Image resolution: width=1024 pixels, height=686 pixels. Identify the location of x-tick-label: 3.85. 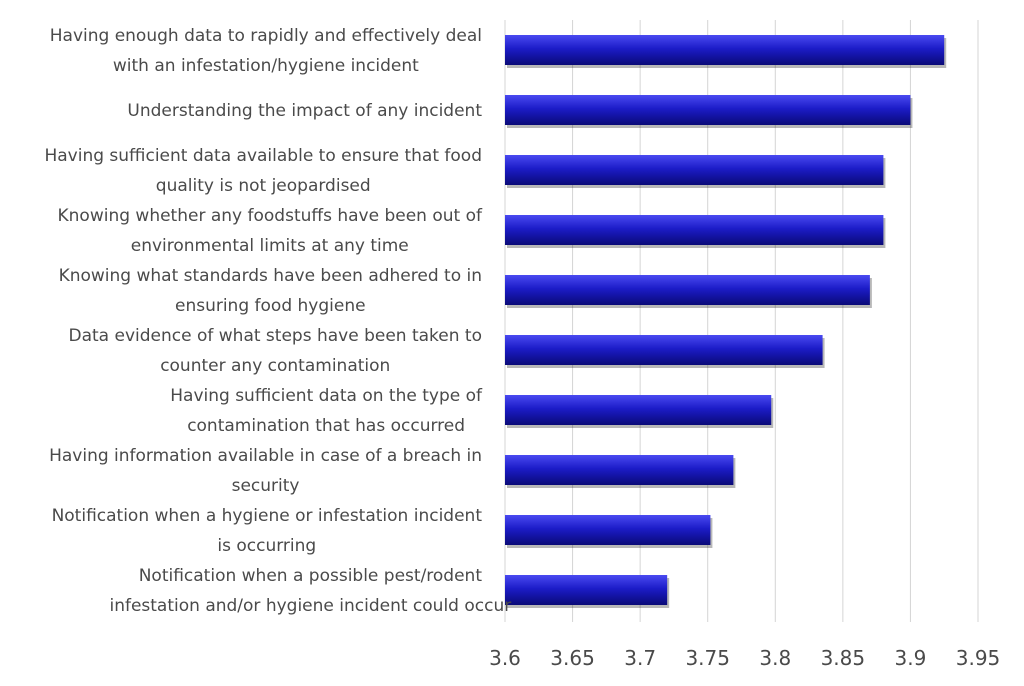
(843, 658).